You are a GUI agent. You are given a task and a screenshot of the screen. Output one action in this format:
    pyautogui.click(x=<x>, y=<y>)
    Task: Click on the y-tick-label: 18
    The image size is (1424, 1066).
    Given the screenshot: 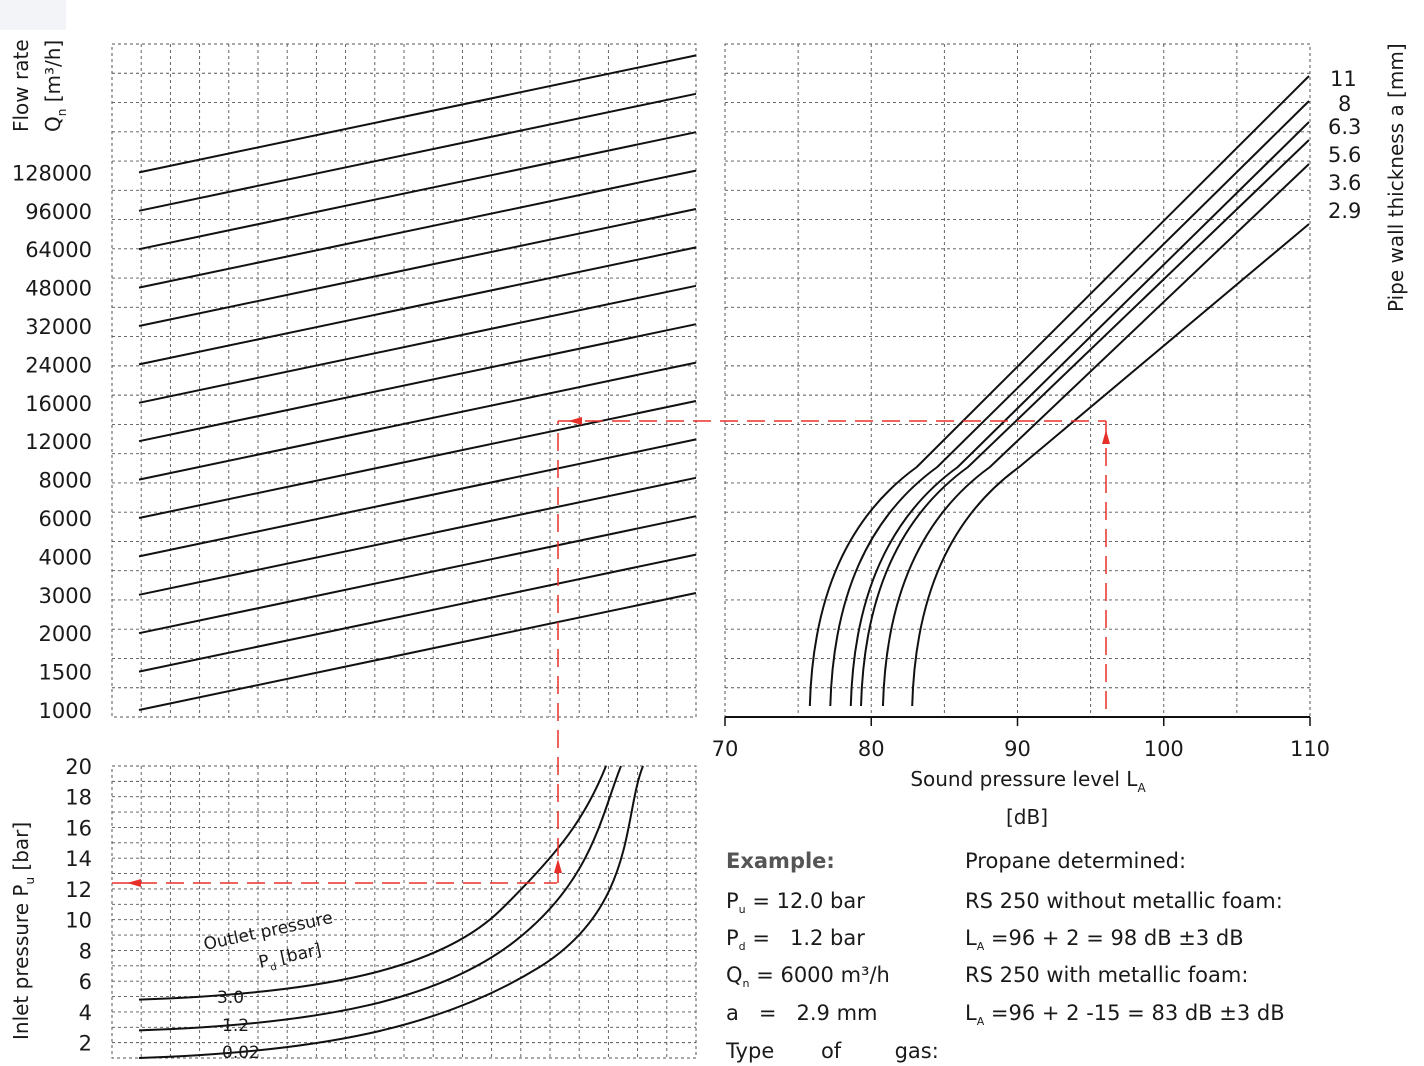 What is the action you would take?
    pyautogui.click(x=78, y=798)
    